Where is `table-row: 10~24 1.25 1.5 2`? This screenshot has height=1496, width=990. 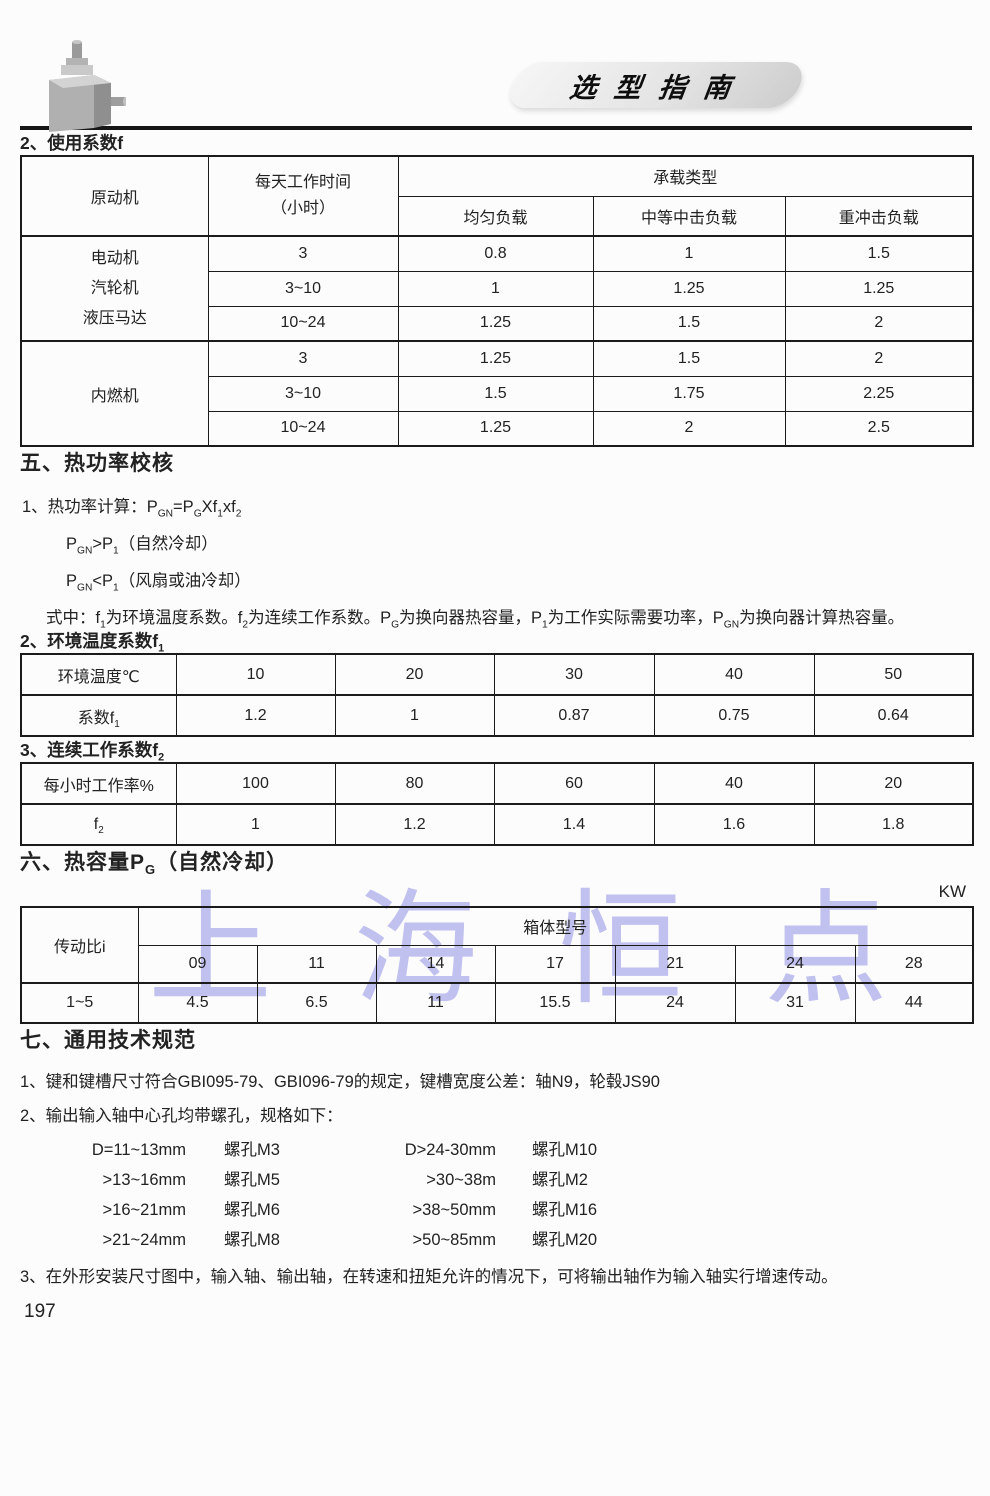
table-row: 10~24 1.25 1.5 2 is located at coordinates (497, 323).